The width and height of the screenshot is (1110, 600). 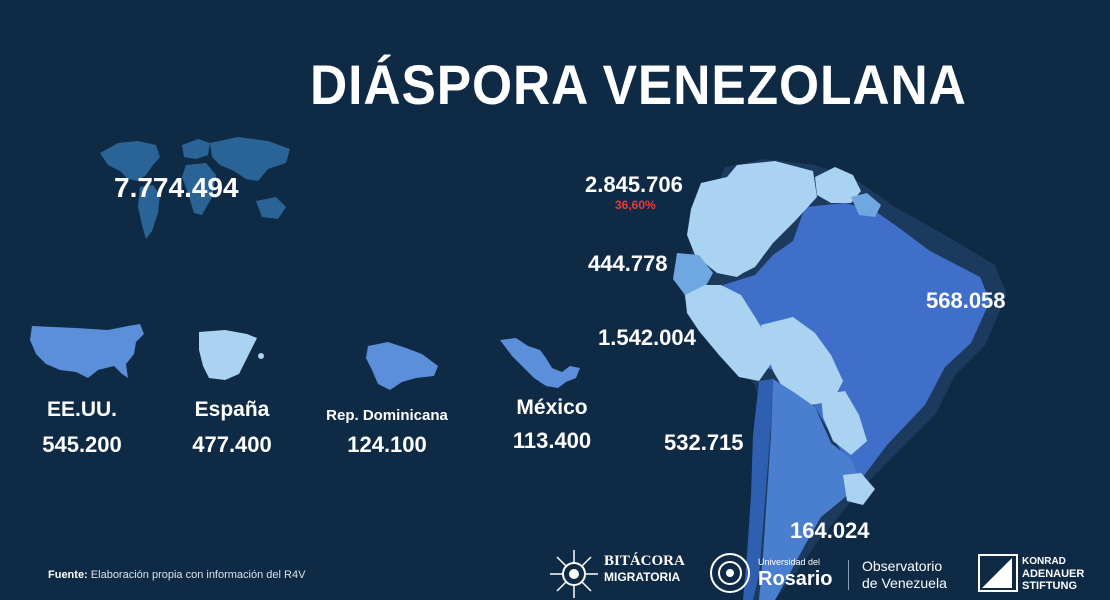 What do you see at coordinates (1044, 561) in the screenshot?
I see `kas-logo-line1: KONRAD` at bounding box center [1044, 561].